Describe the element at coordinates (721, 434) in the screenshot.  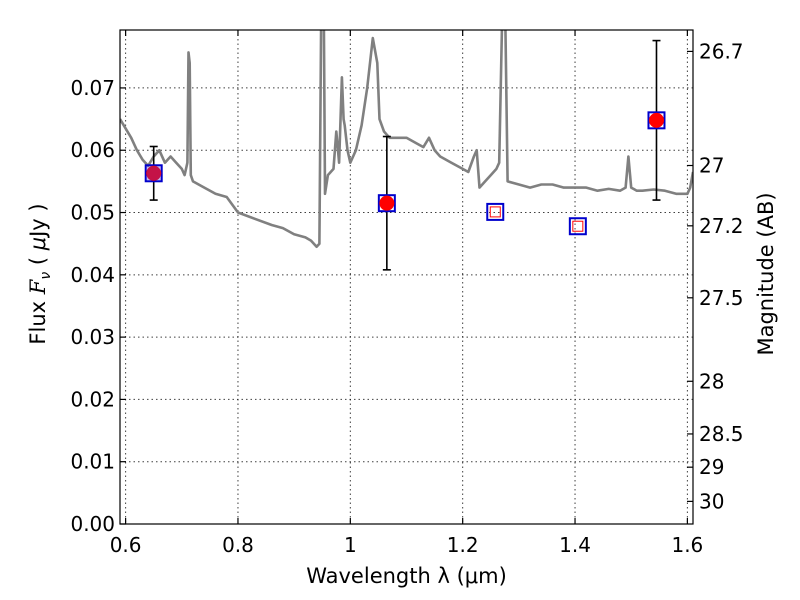
I see `mag-tick-label: 28.5` at that location.